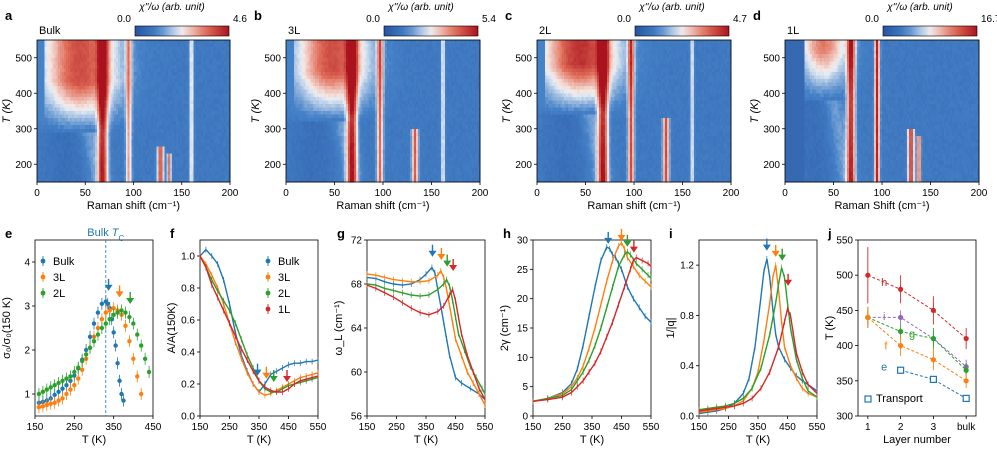  Describe the element at coordinates (373, 19) in the screenshot. I see `colorbar-min: 0.0` at that location.